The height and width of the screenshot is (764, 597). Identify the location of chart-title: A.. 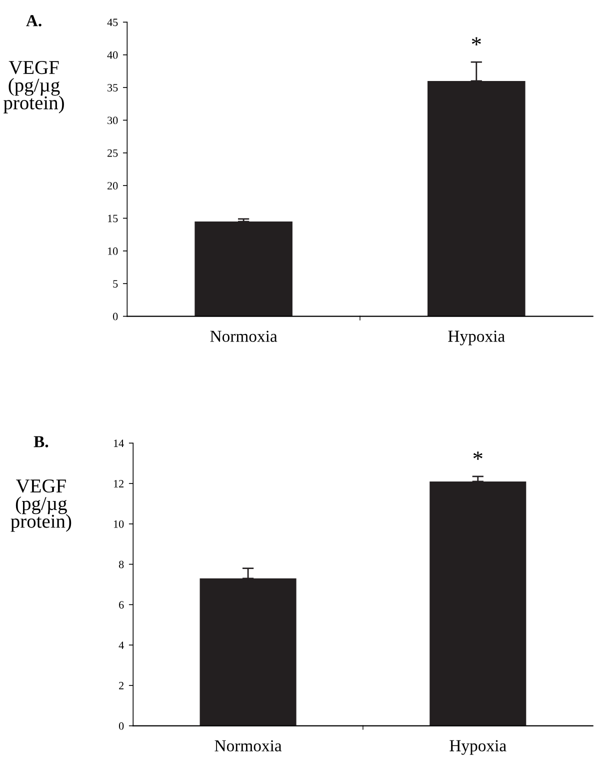
(34, 20).